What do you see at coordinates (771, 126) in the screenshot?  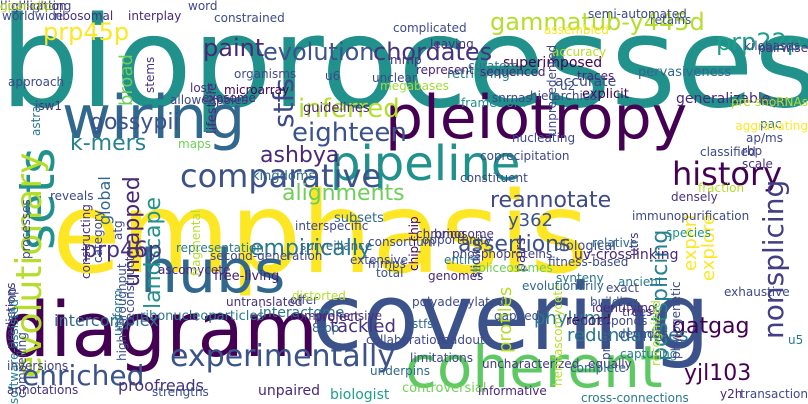 I see `word-189: aggravating` at bounding box center [771, 126].